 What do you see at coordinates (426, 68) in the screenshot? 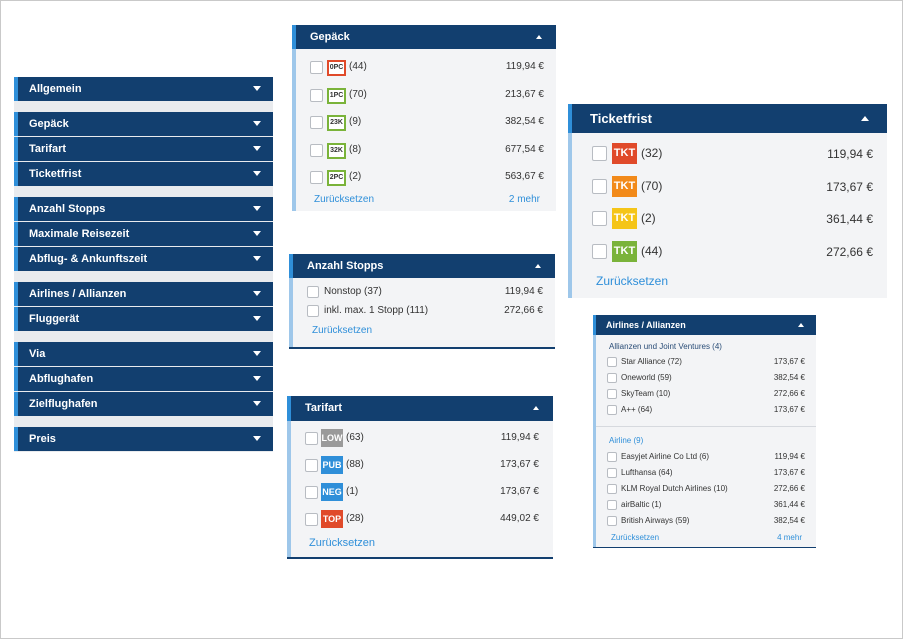
I see `gepaeck-option: 0PC (44) 119,94 €` at bounding box center [426, 68].